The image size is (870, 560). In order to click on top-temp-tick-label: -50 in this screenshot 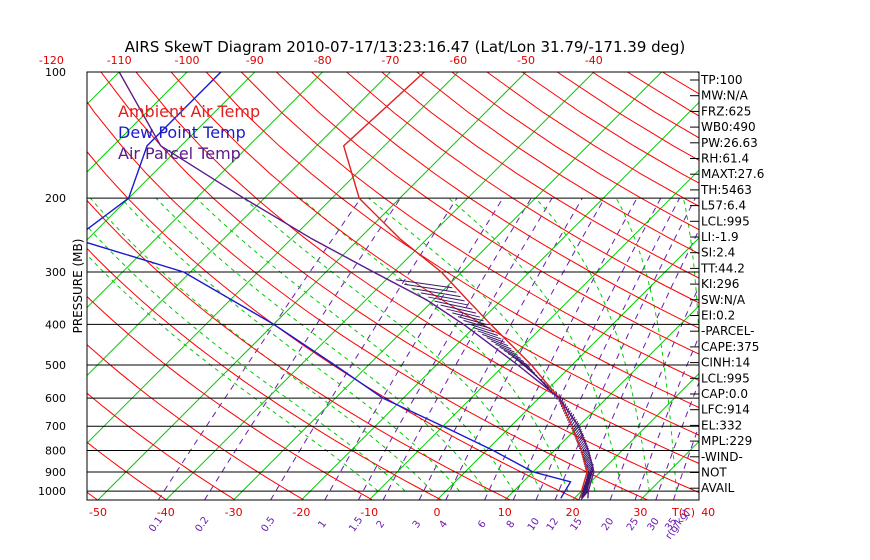, I will do `click(526, 60)`.